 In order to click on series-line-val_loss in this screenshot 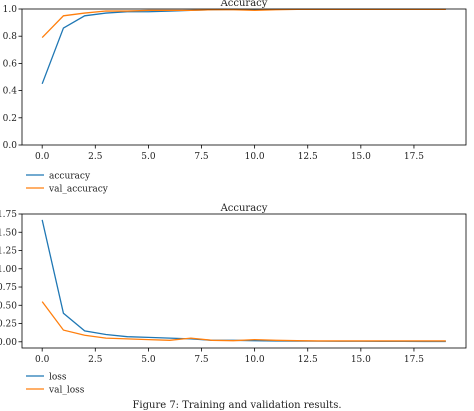, I will do `click(243, 321)`.